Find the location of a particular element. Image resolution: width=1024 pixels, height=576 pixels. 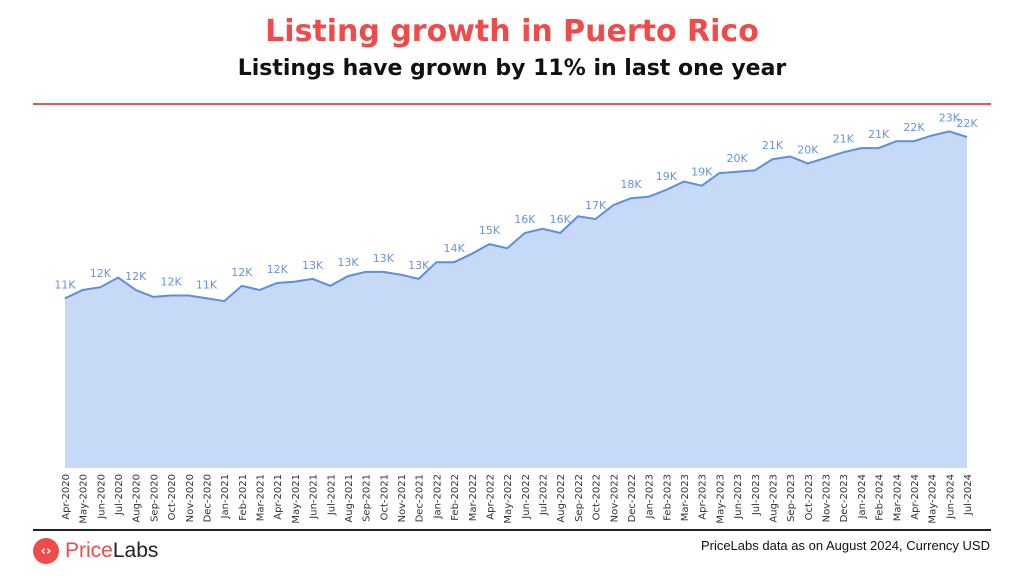

x-tick-label: Jan-2021 is located at coordinates (225, 496).